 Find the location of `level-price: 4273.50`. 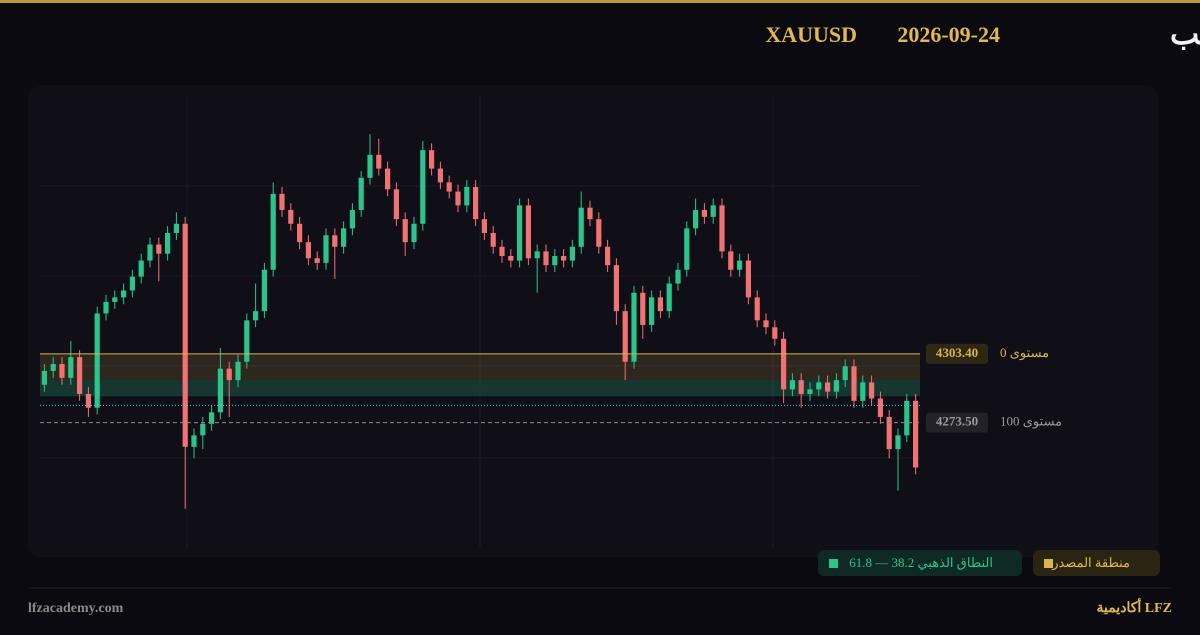

level-price: 4273.50 is located at coordinates (957, 421).